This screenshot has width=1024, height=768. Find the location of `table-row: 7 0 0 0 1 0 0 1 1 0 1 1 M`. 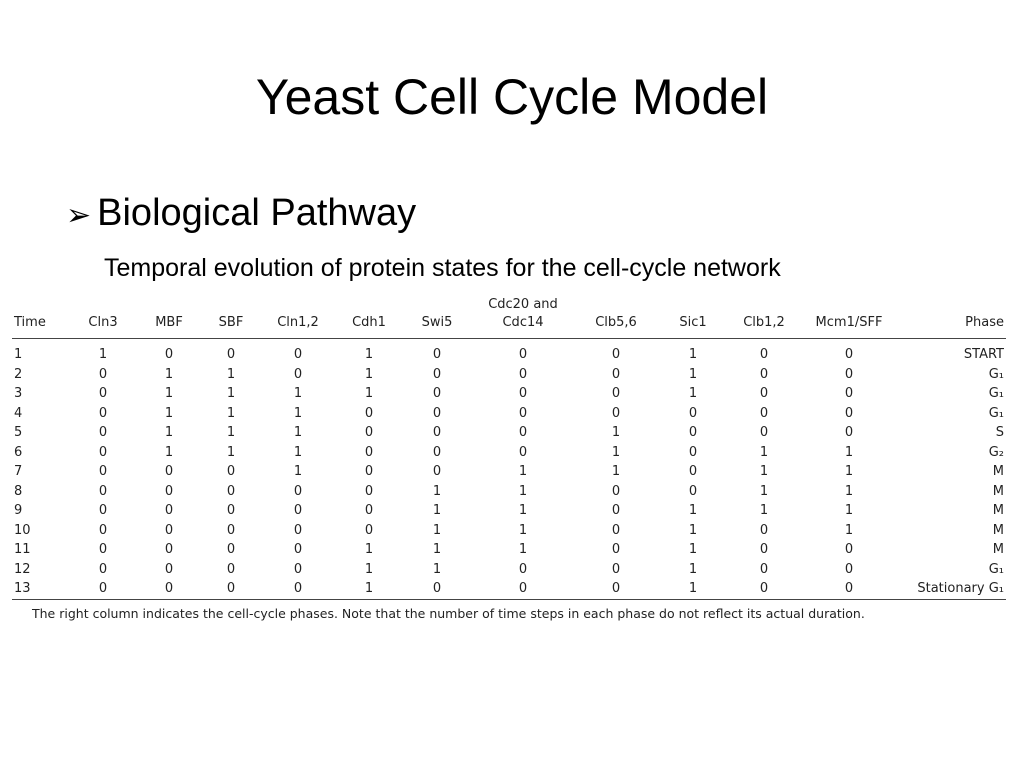

table-row: 7 0 0 0 1 0 0 1 1 0 1 1 M is located at coordinates (509, 472).